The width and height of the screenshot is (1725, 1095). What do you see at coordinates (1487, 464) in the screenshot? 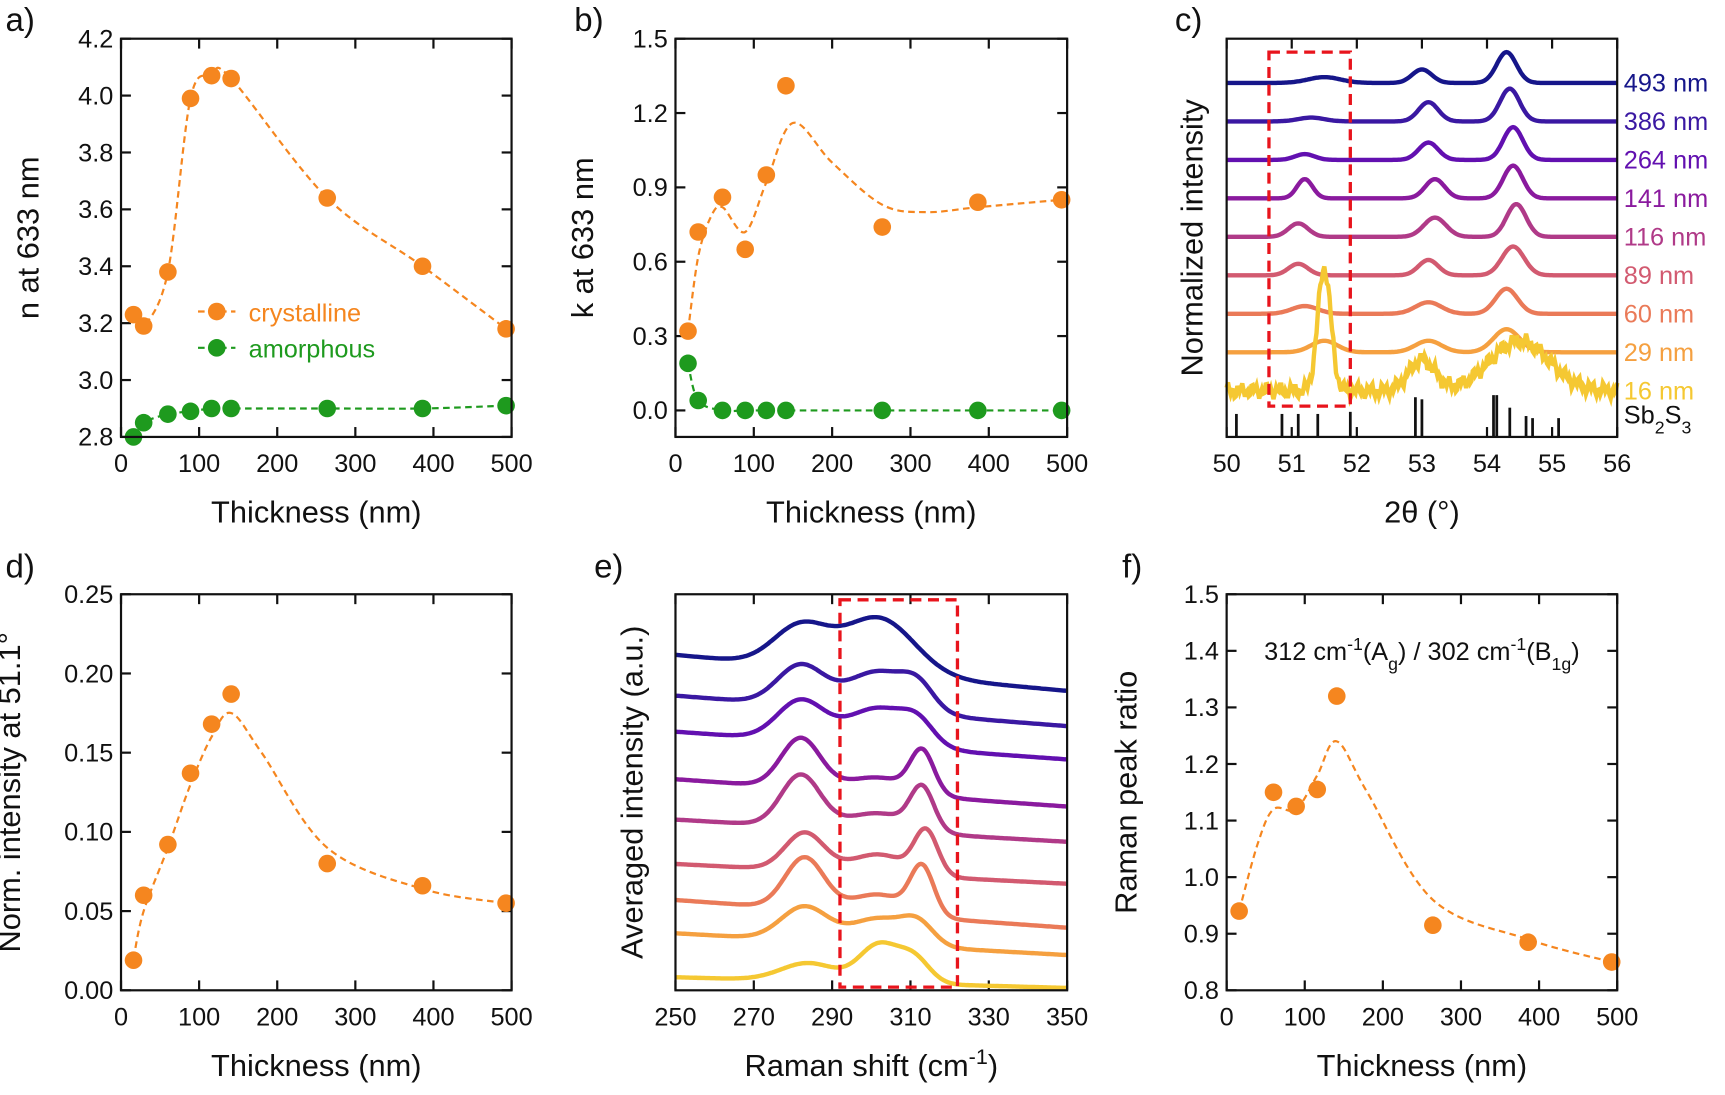
I see `x-tick-label: 54` at bounding box center [1487, 464].